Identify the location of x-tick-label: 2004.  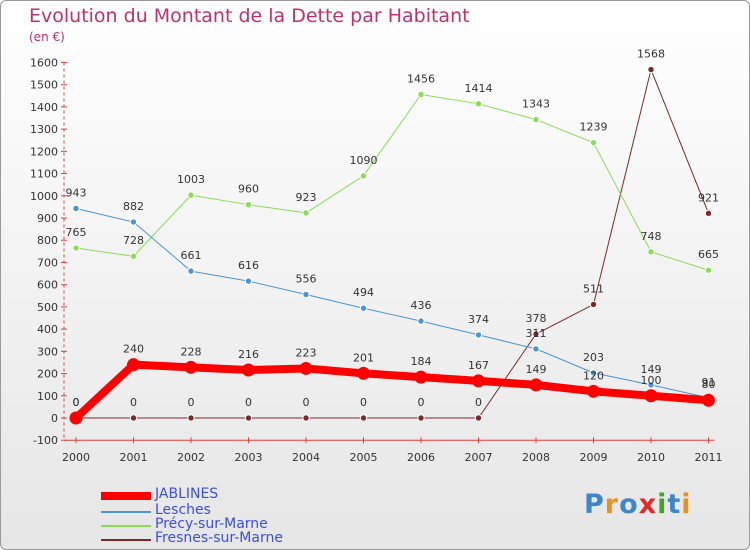
(306, 457).